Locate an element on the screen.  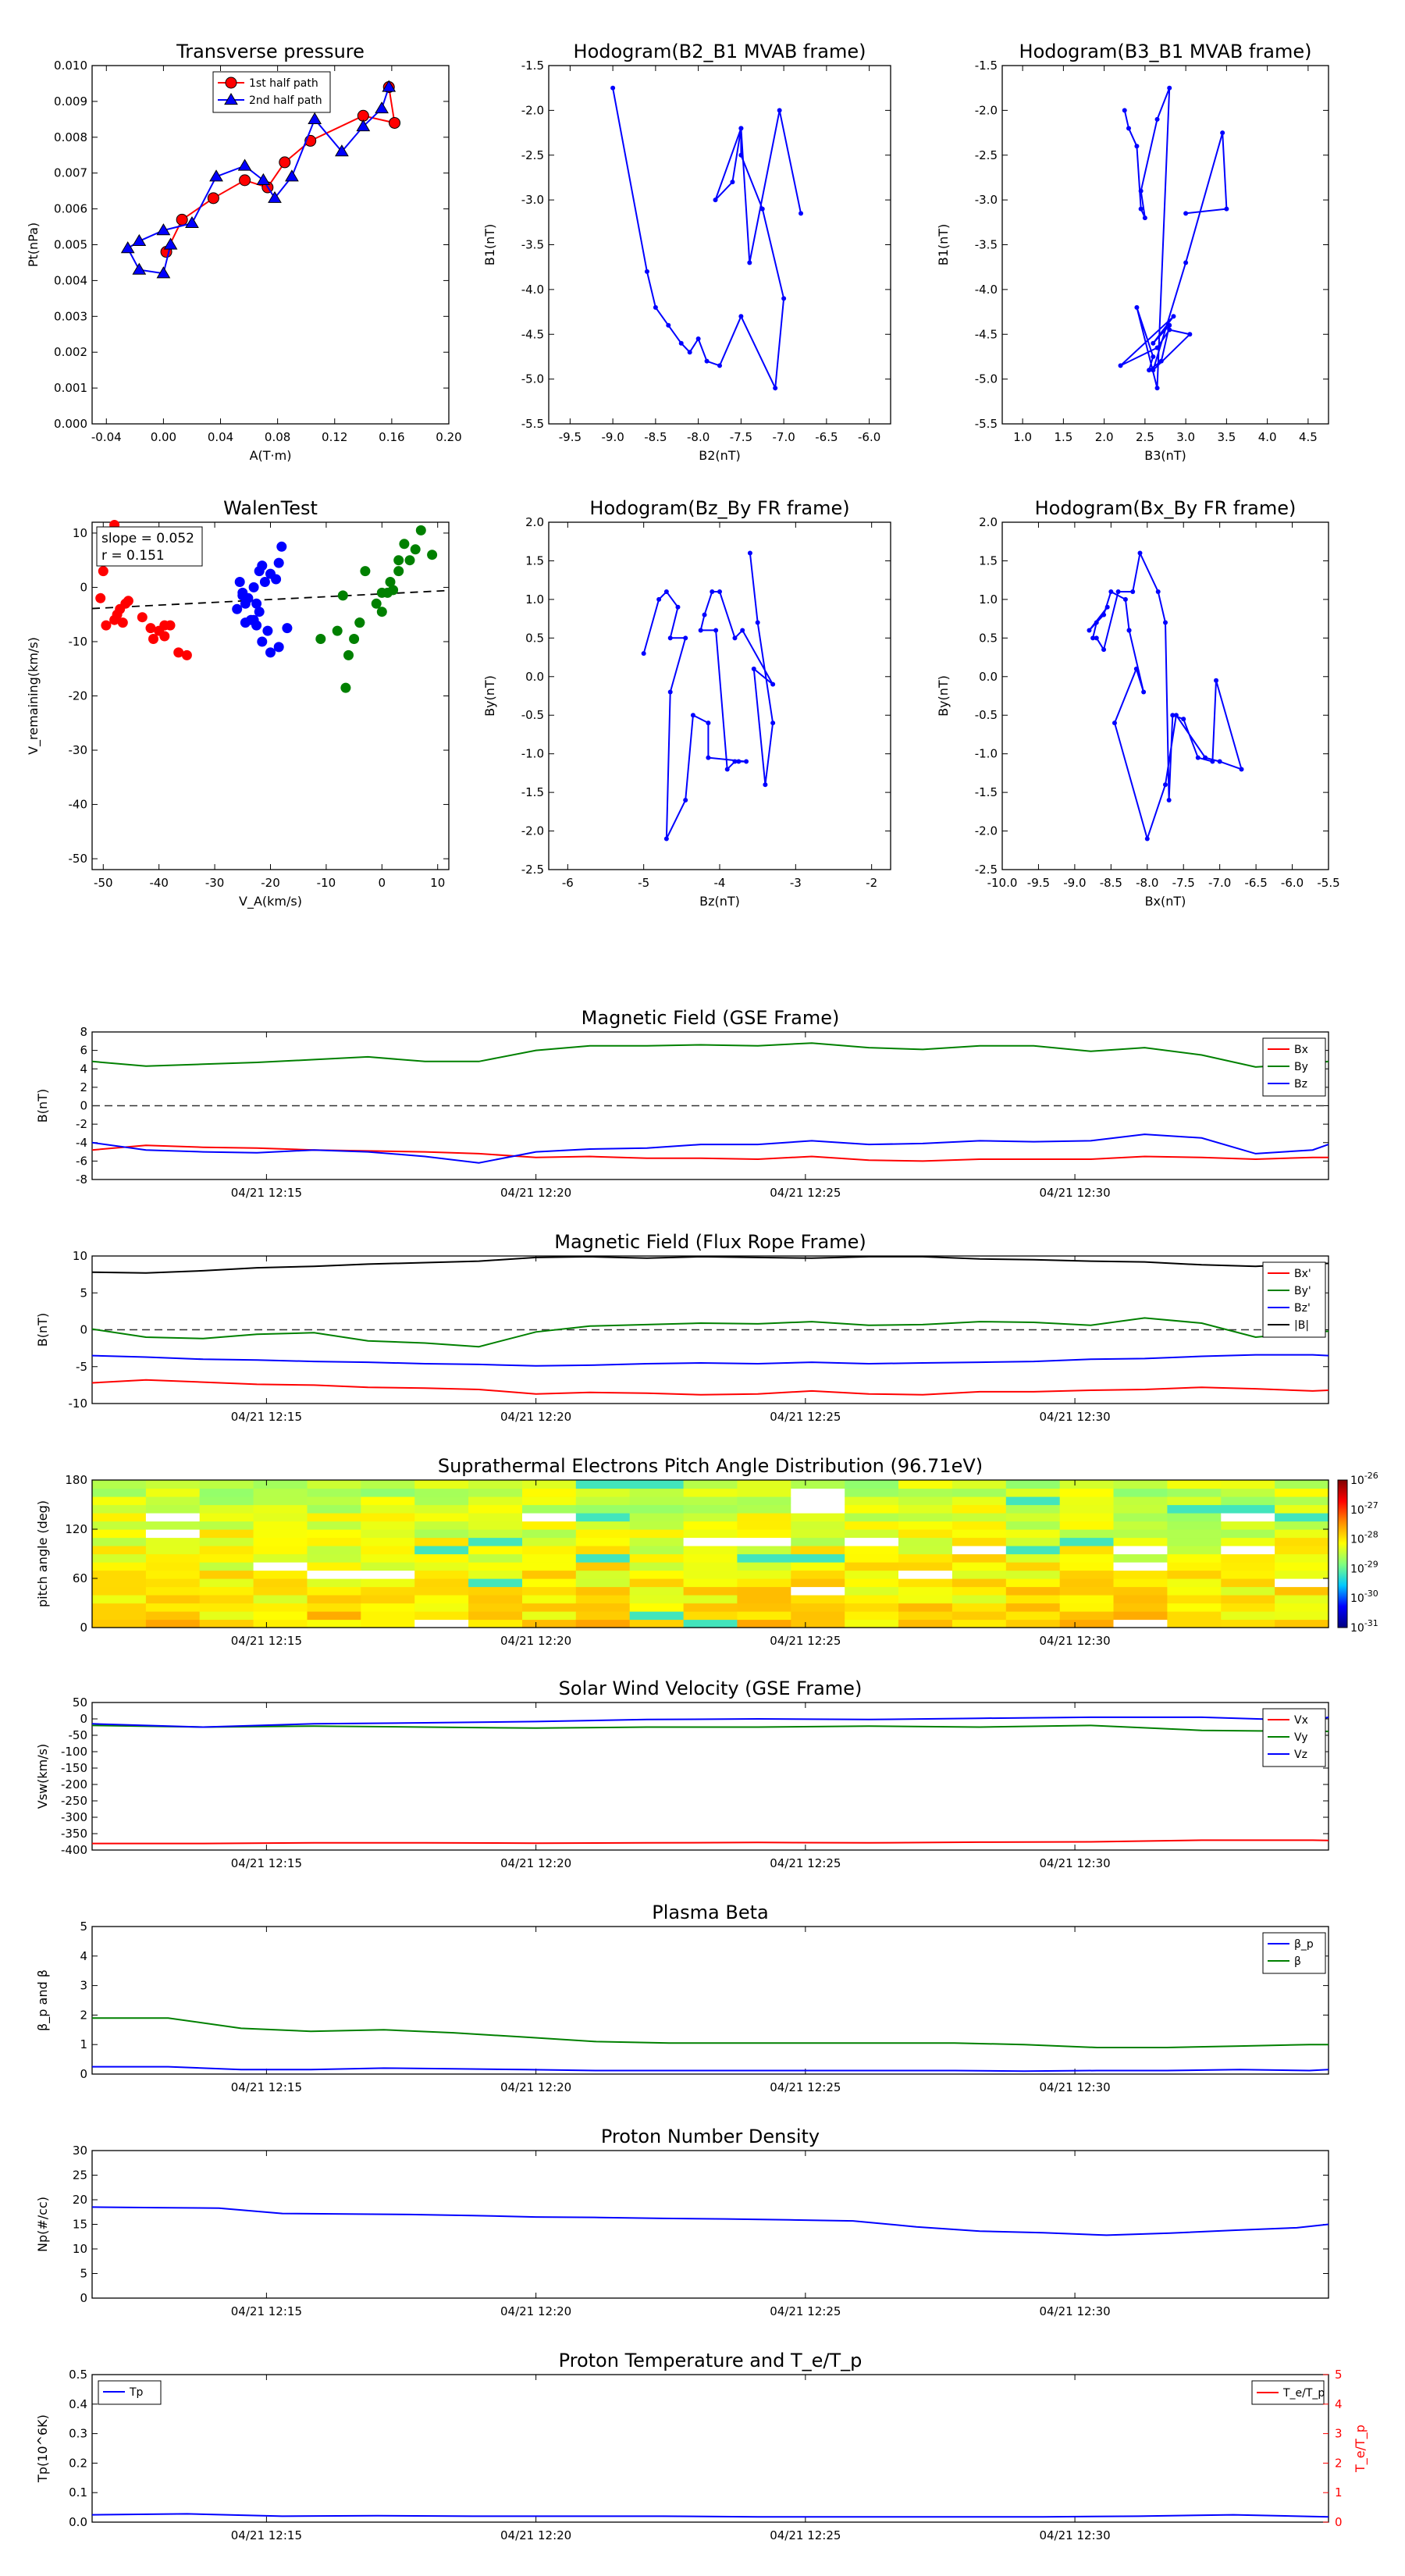
tp-data-point is located at coordinates (292, 175).